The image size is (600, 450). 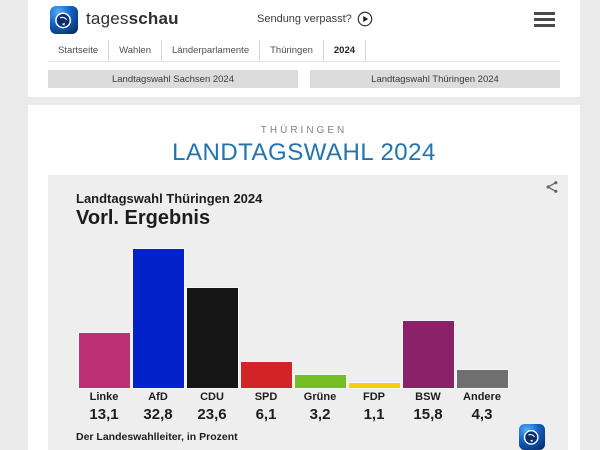 I want to click on chart-value-label: 15,8, so click(x=428, y=414).